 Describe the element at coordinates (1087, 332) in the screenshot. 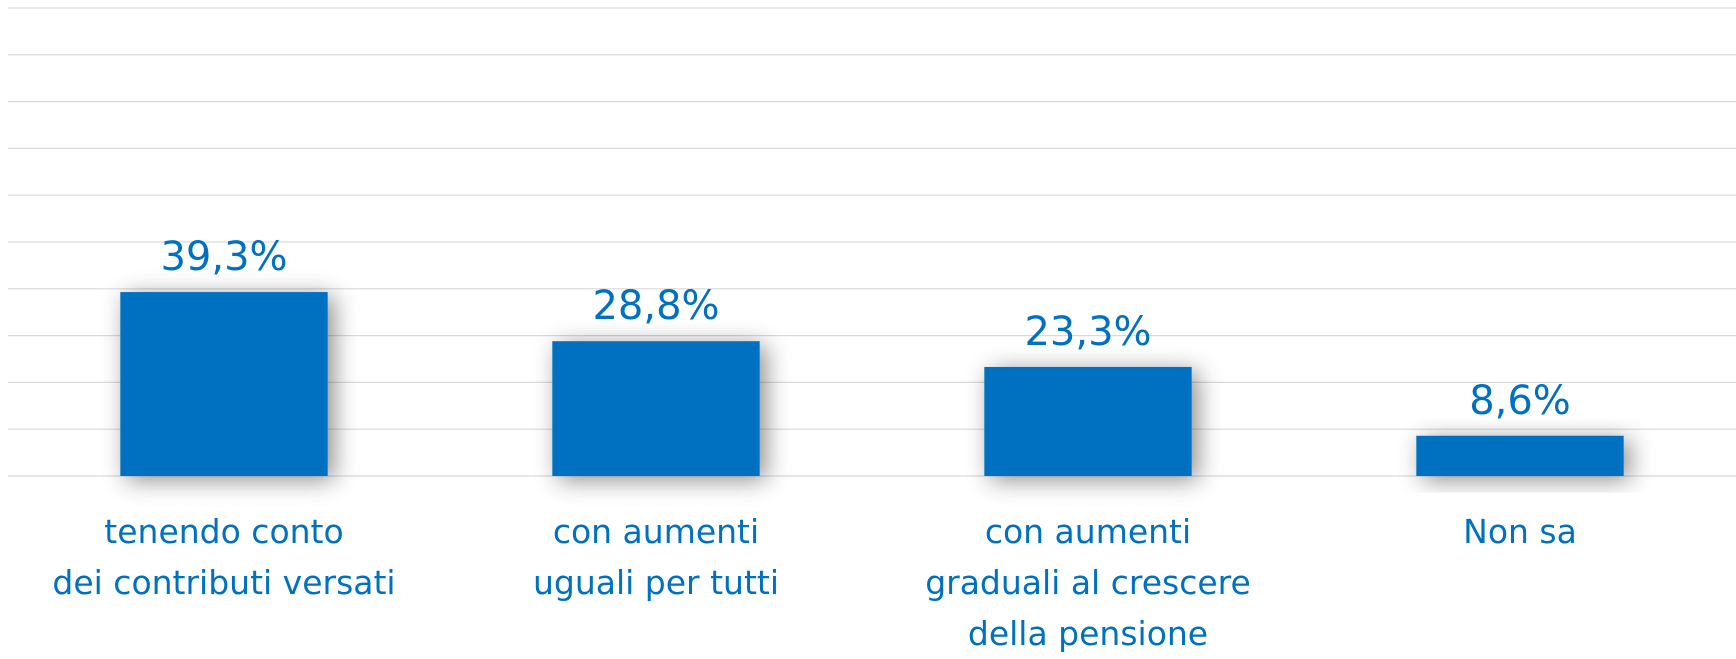

I see `data-label: 23,3%` at that location.